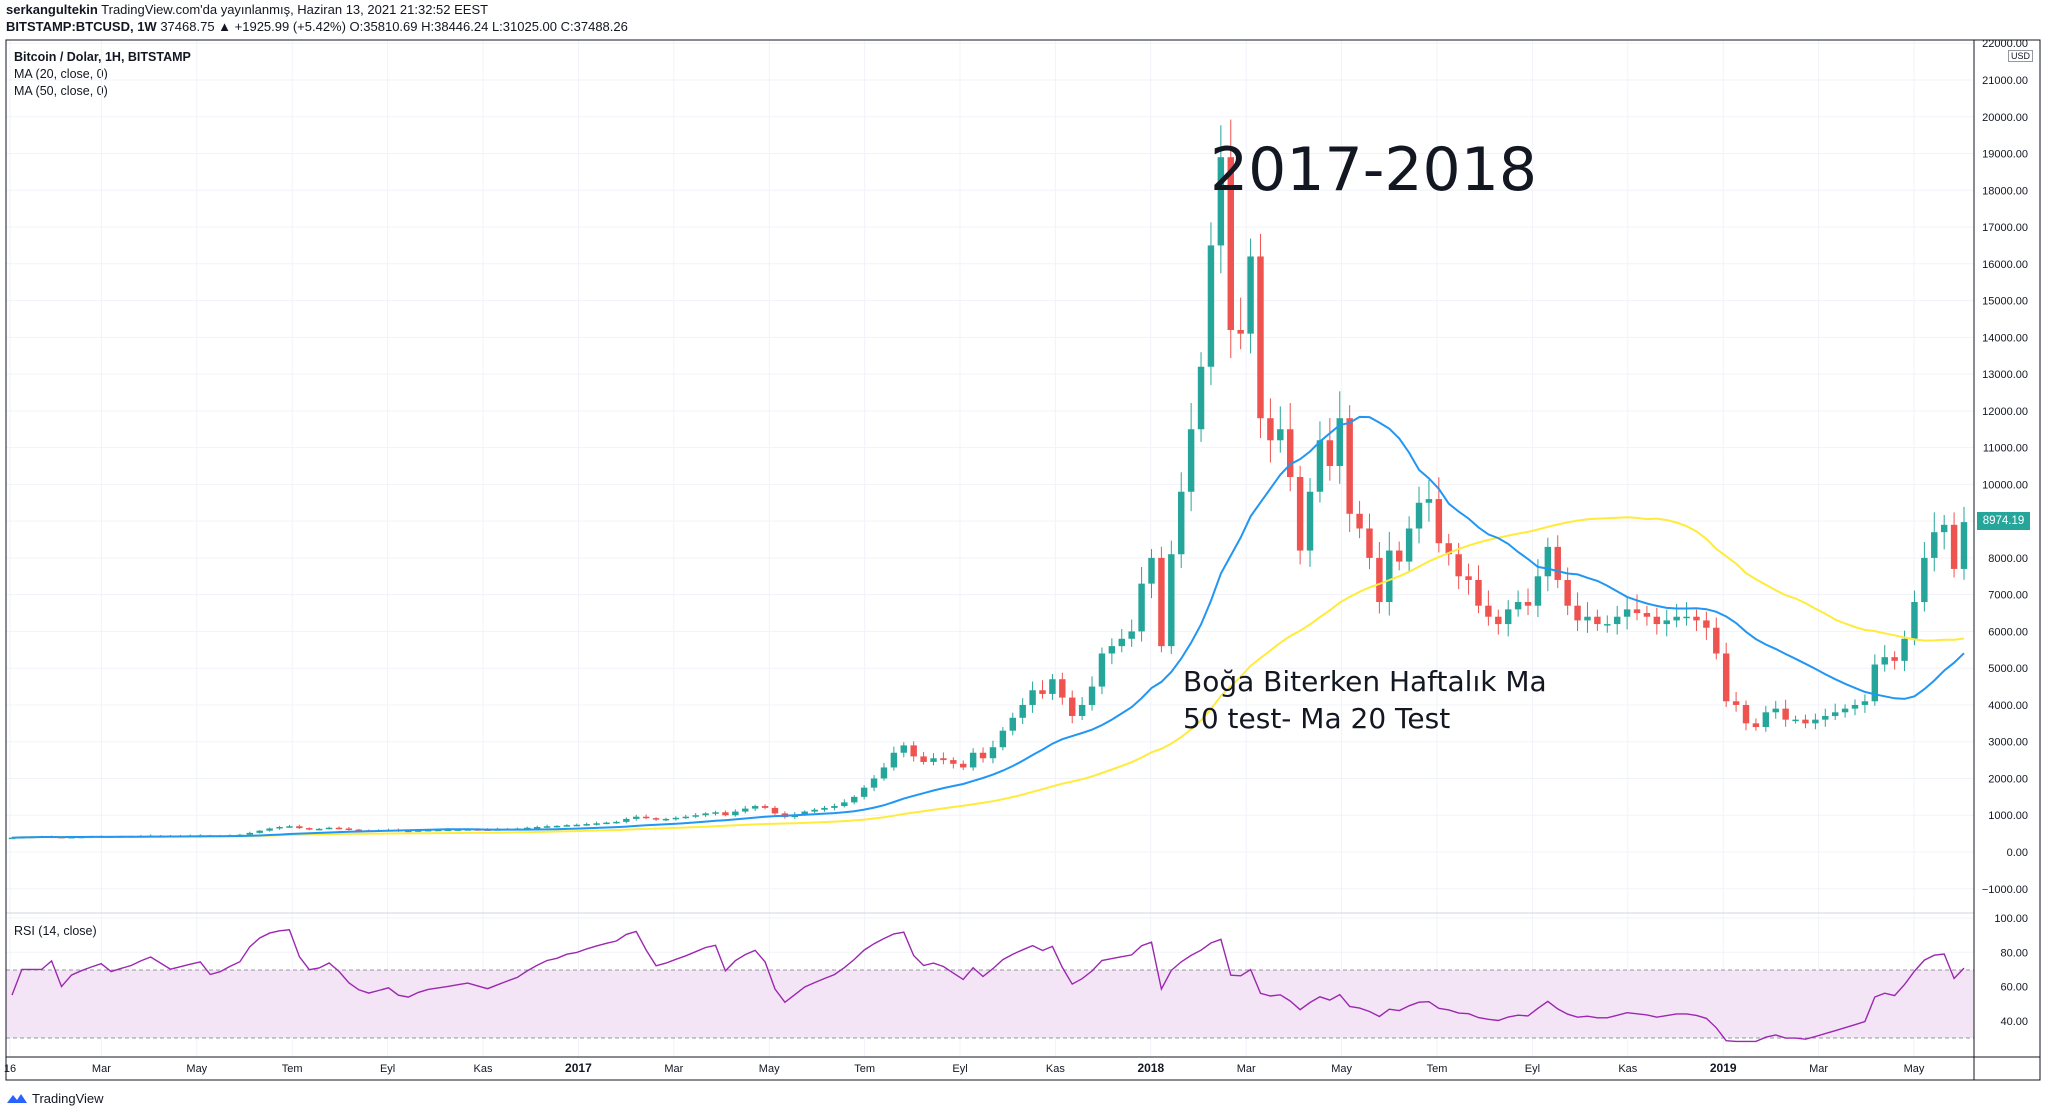  Describe the element at coordinates (52, 9) in the screenshot. I see `author-name: serkangultekin` at that location.